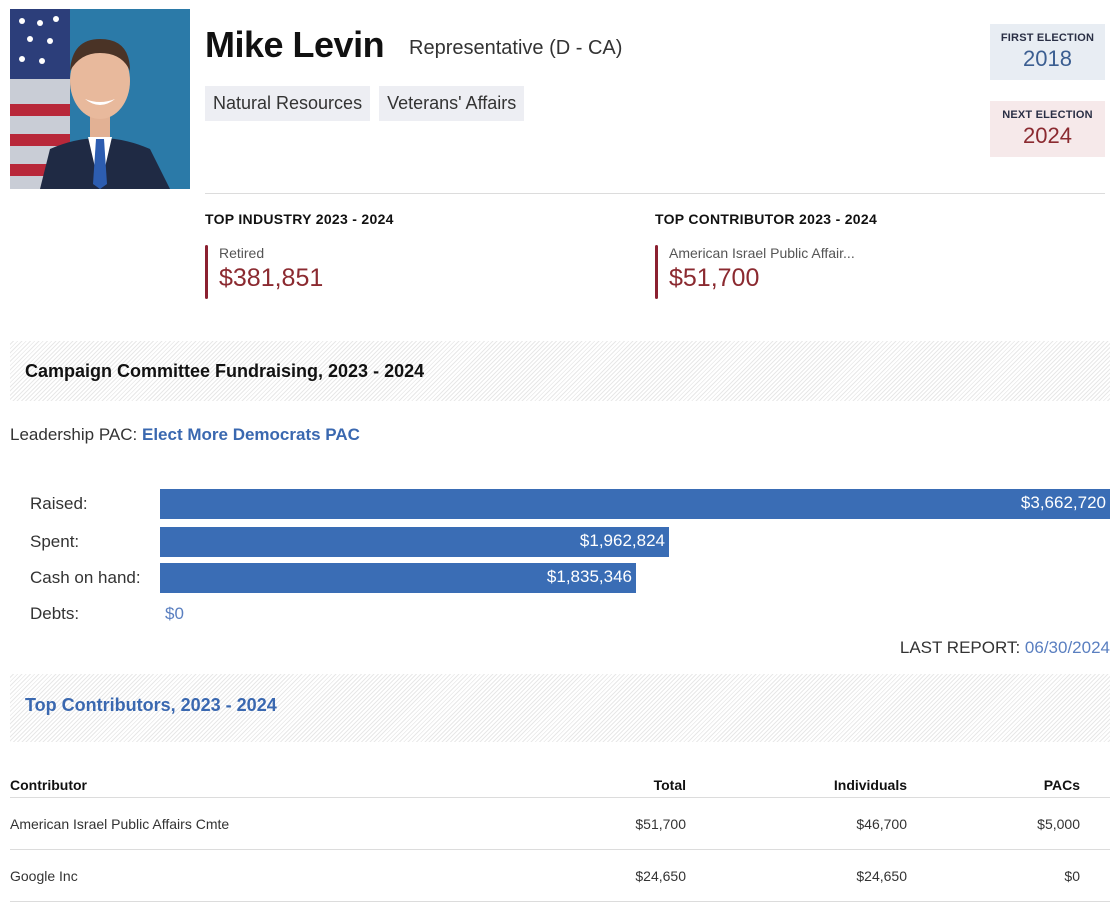 This screenshot has height=904, width=1118. What do you see at coordinates (655, 193) in the screenshot?
I see `header-divider` at bounding box center [655, 193].